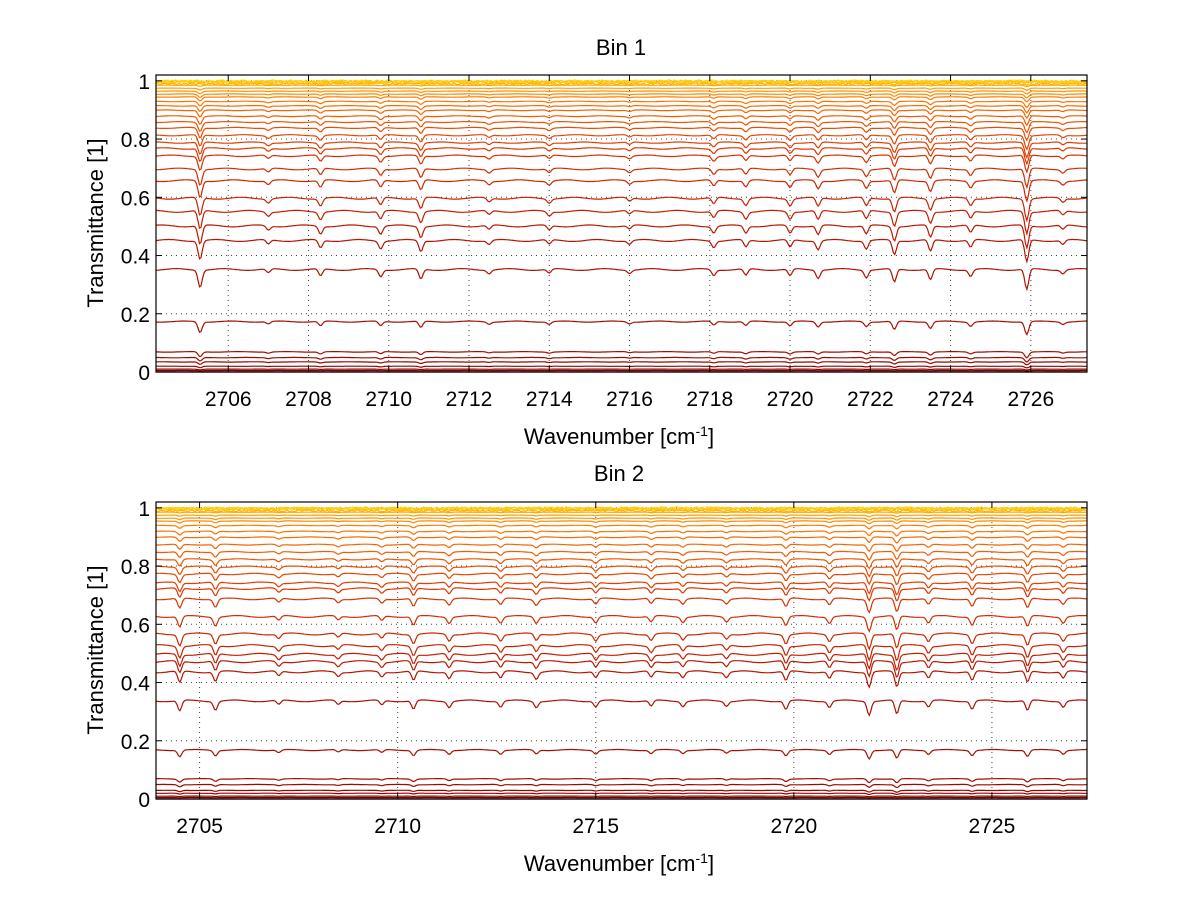  What do you see at coordinates (469, 399) in the screenshot?
I see `x-tick-label: 2712` at bounding box center [469, 399].